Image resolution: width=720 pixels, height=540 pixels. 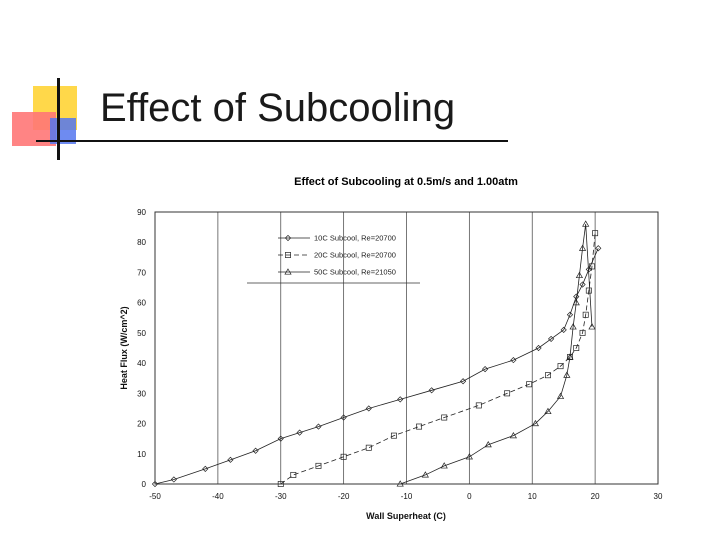 I want to click on y-tick-label: 40, so click(x=141, y=363).